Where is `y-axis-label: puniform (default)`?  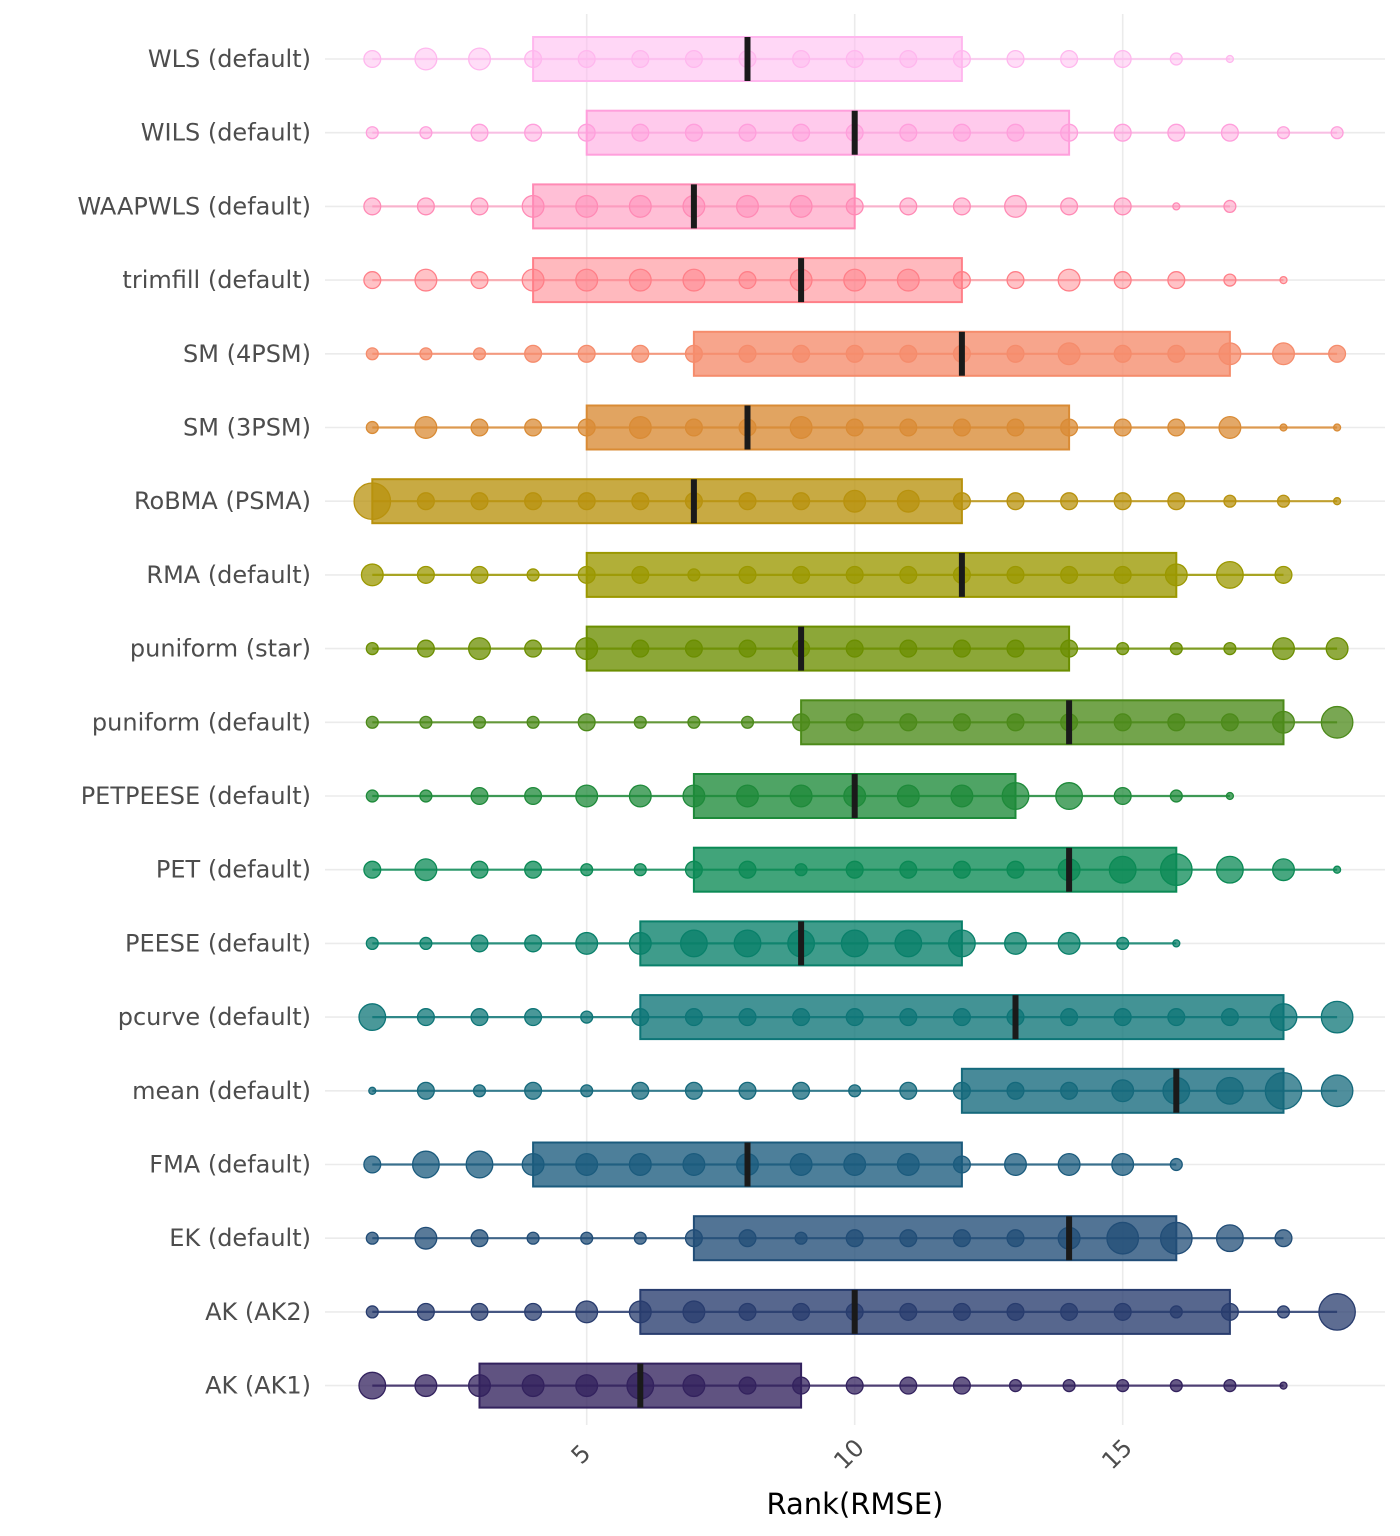 y-axis-label: puniform (default) is located at coordinates (201, 722).